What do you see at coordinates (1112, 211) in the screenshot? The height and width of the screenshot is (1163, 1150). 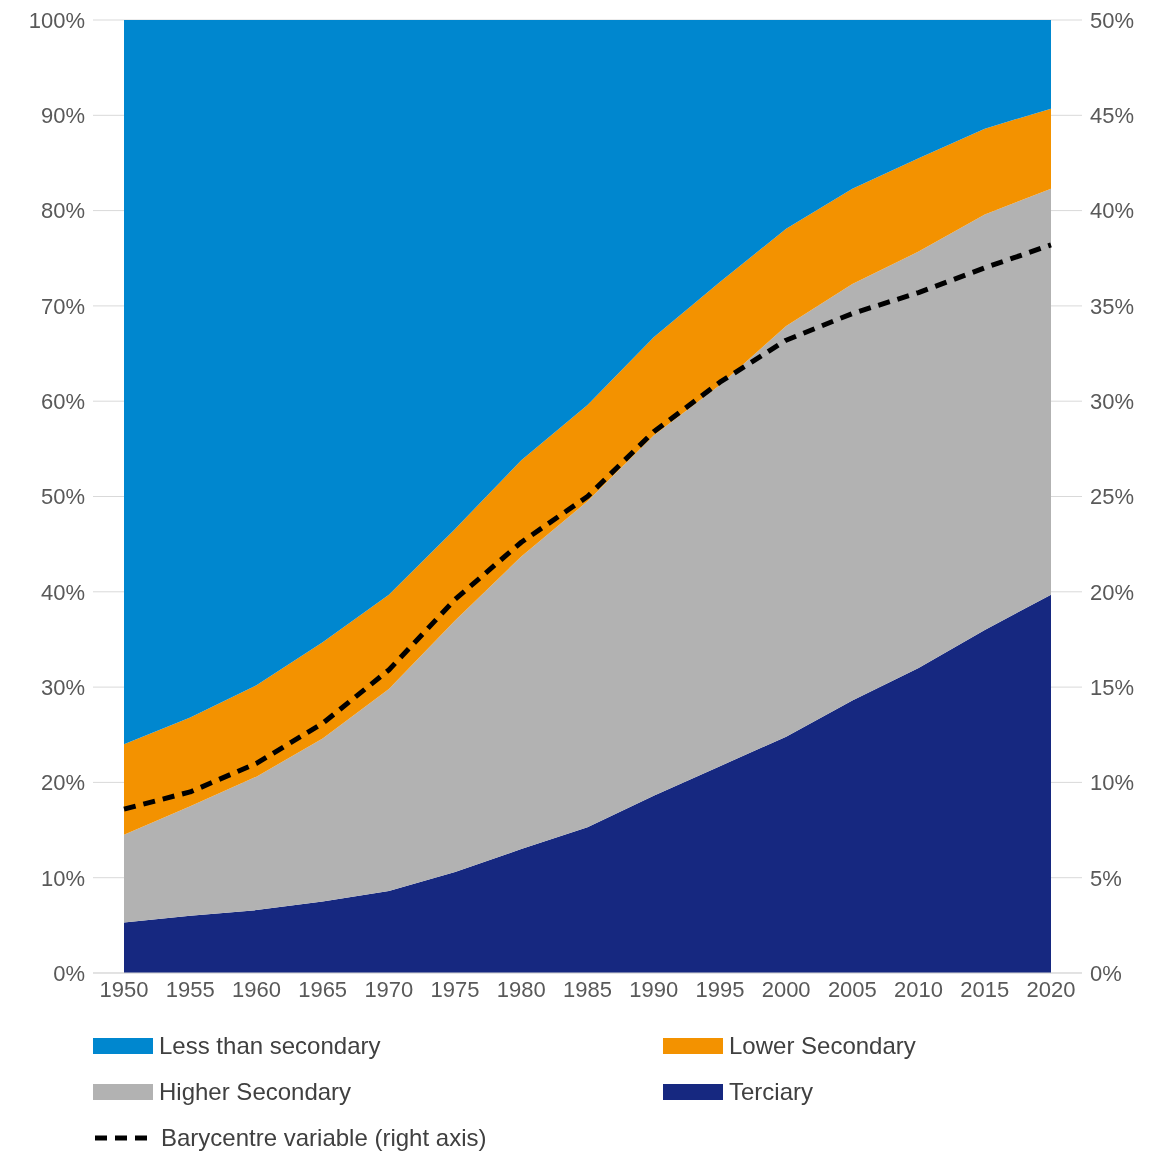 I see `y2-tick-label: 40%` at bounding box center [1112, 211].